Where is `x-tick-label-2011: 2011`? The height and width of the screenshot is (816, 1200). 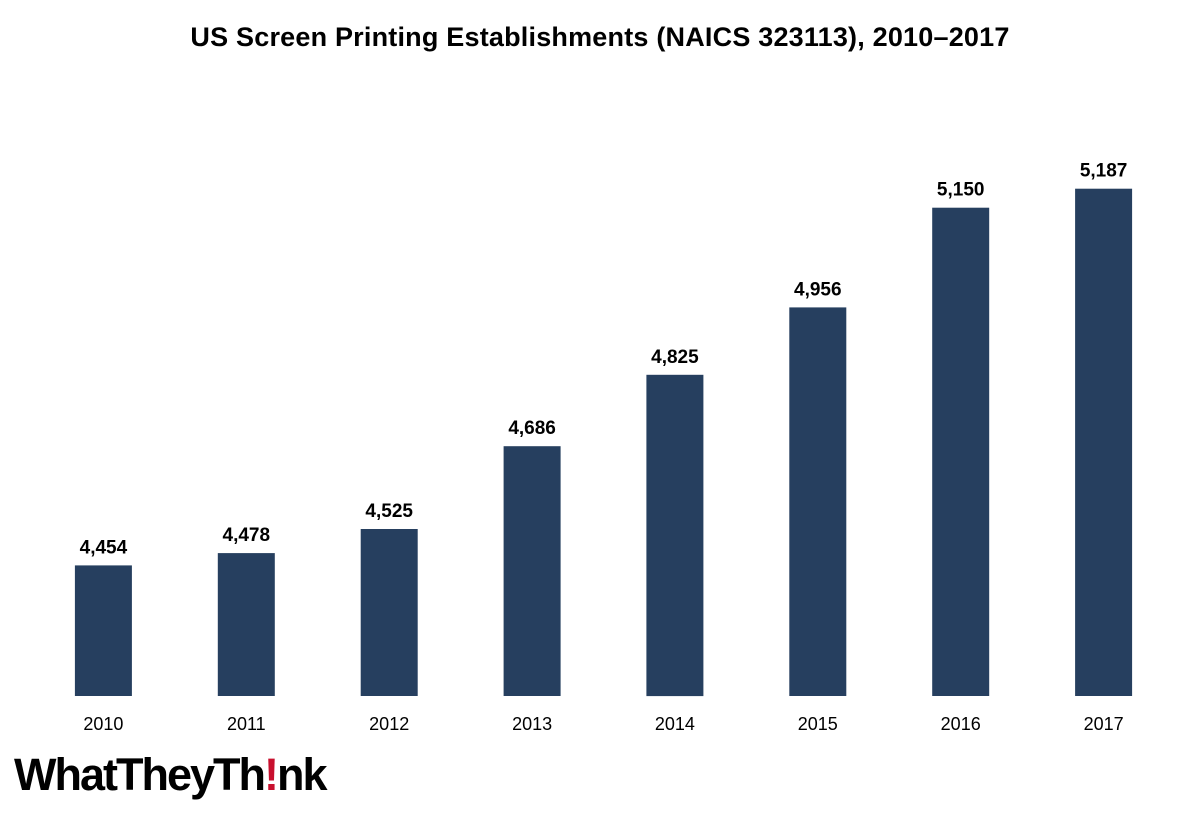
x-tick-label-2011: 2011 is located at coordinates (246, 724).